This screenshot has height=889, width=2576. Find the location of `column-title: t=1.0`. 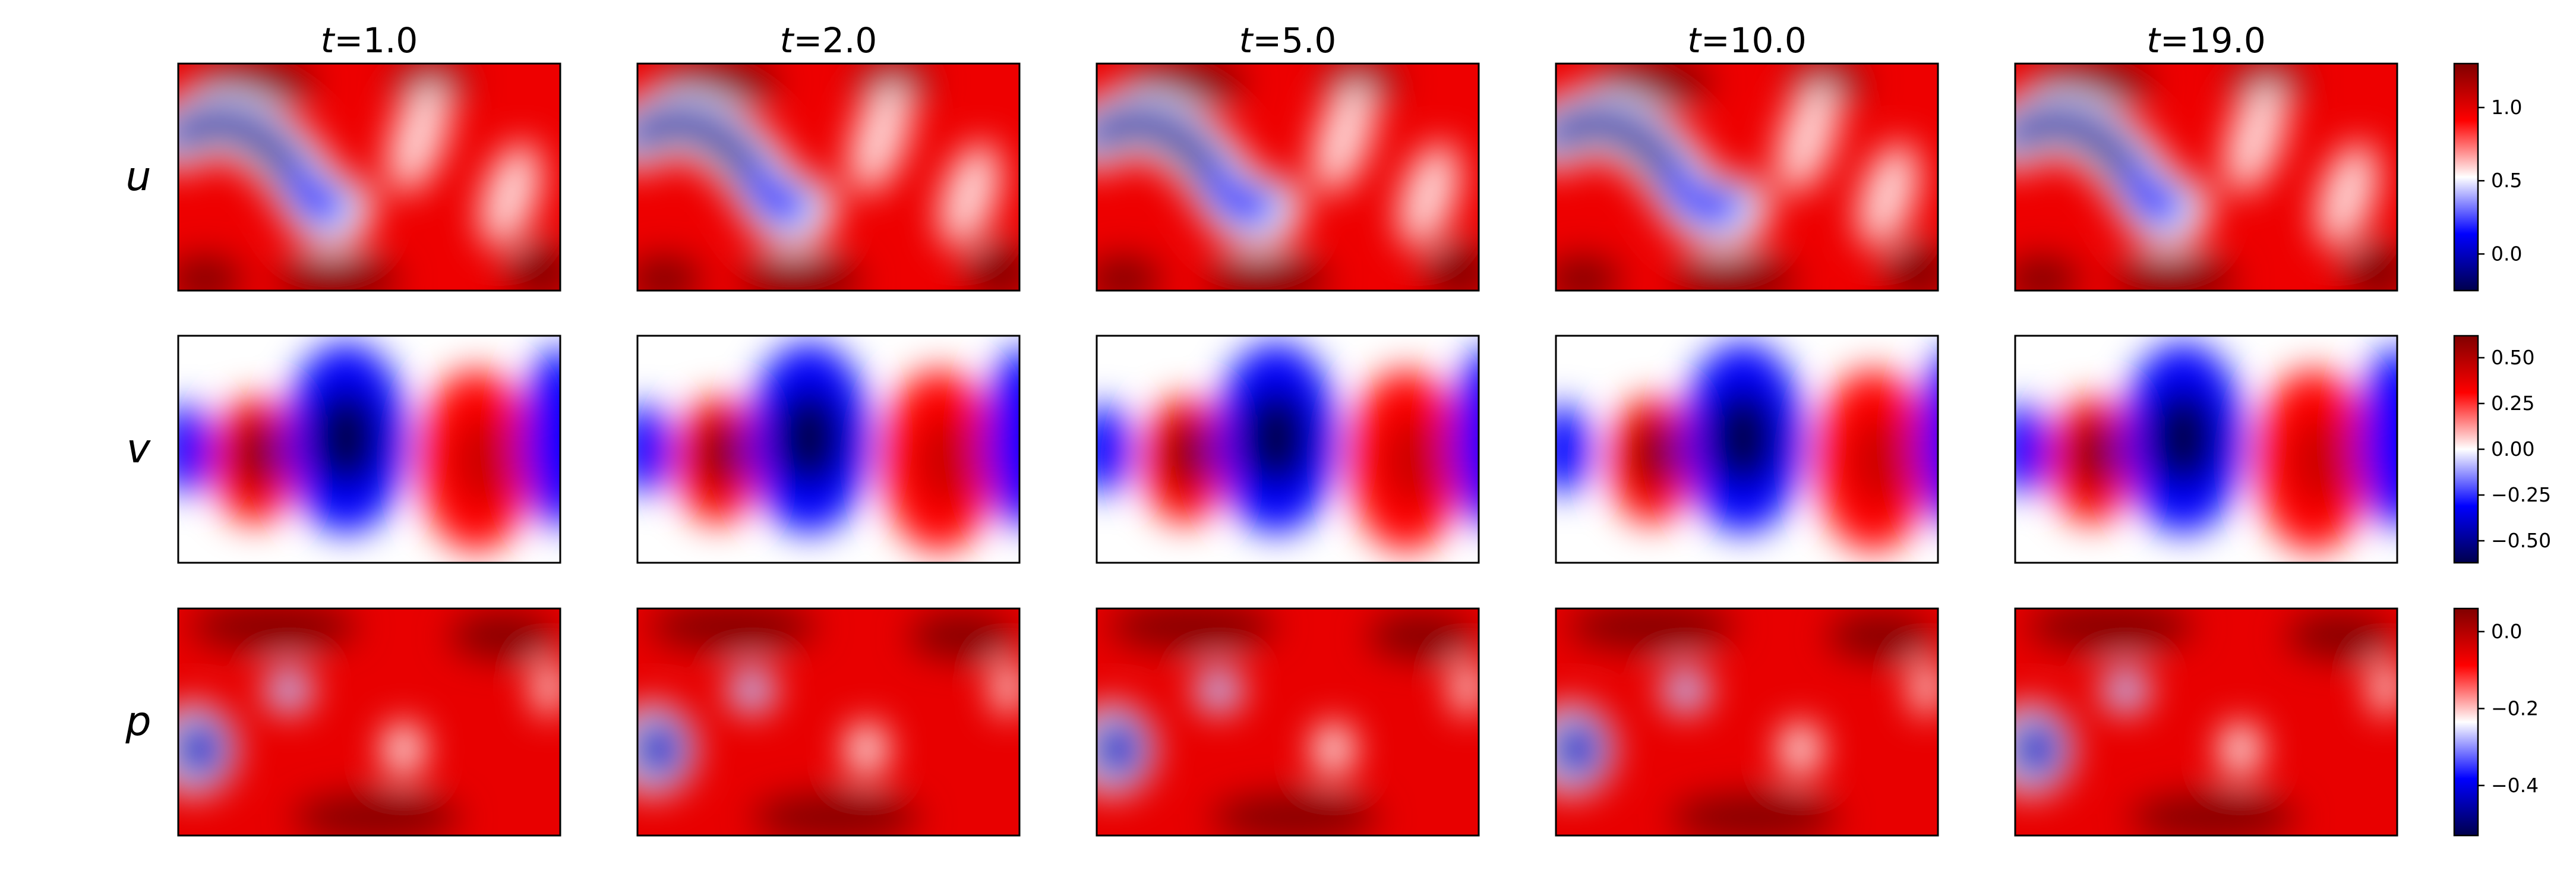

column-title: t=1.0 is located at coordinates (369, 40).